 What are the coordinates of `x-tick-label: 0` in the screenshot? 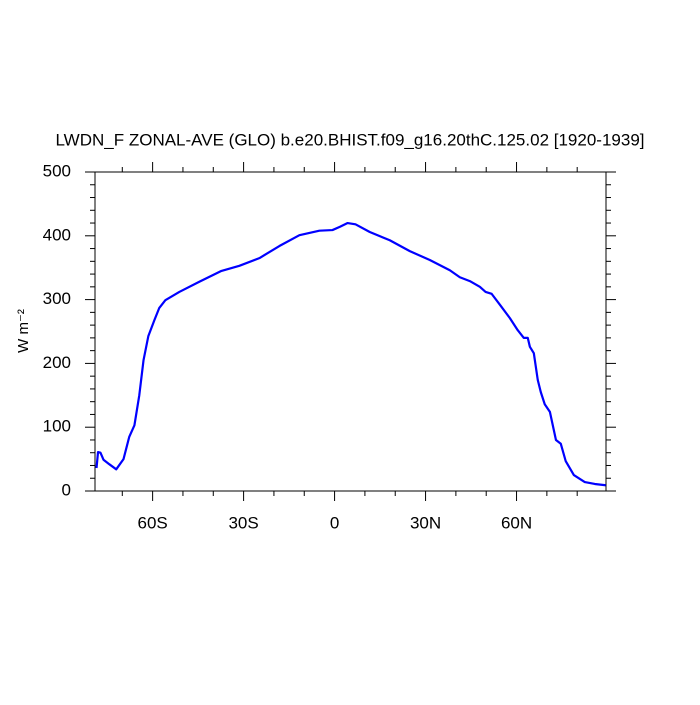 It's located at (334, 522).